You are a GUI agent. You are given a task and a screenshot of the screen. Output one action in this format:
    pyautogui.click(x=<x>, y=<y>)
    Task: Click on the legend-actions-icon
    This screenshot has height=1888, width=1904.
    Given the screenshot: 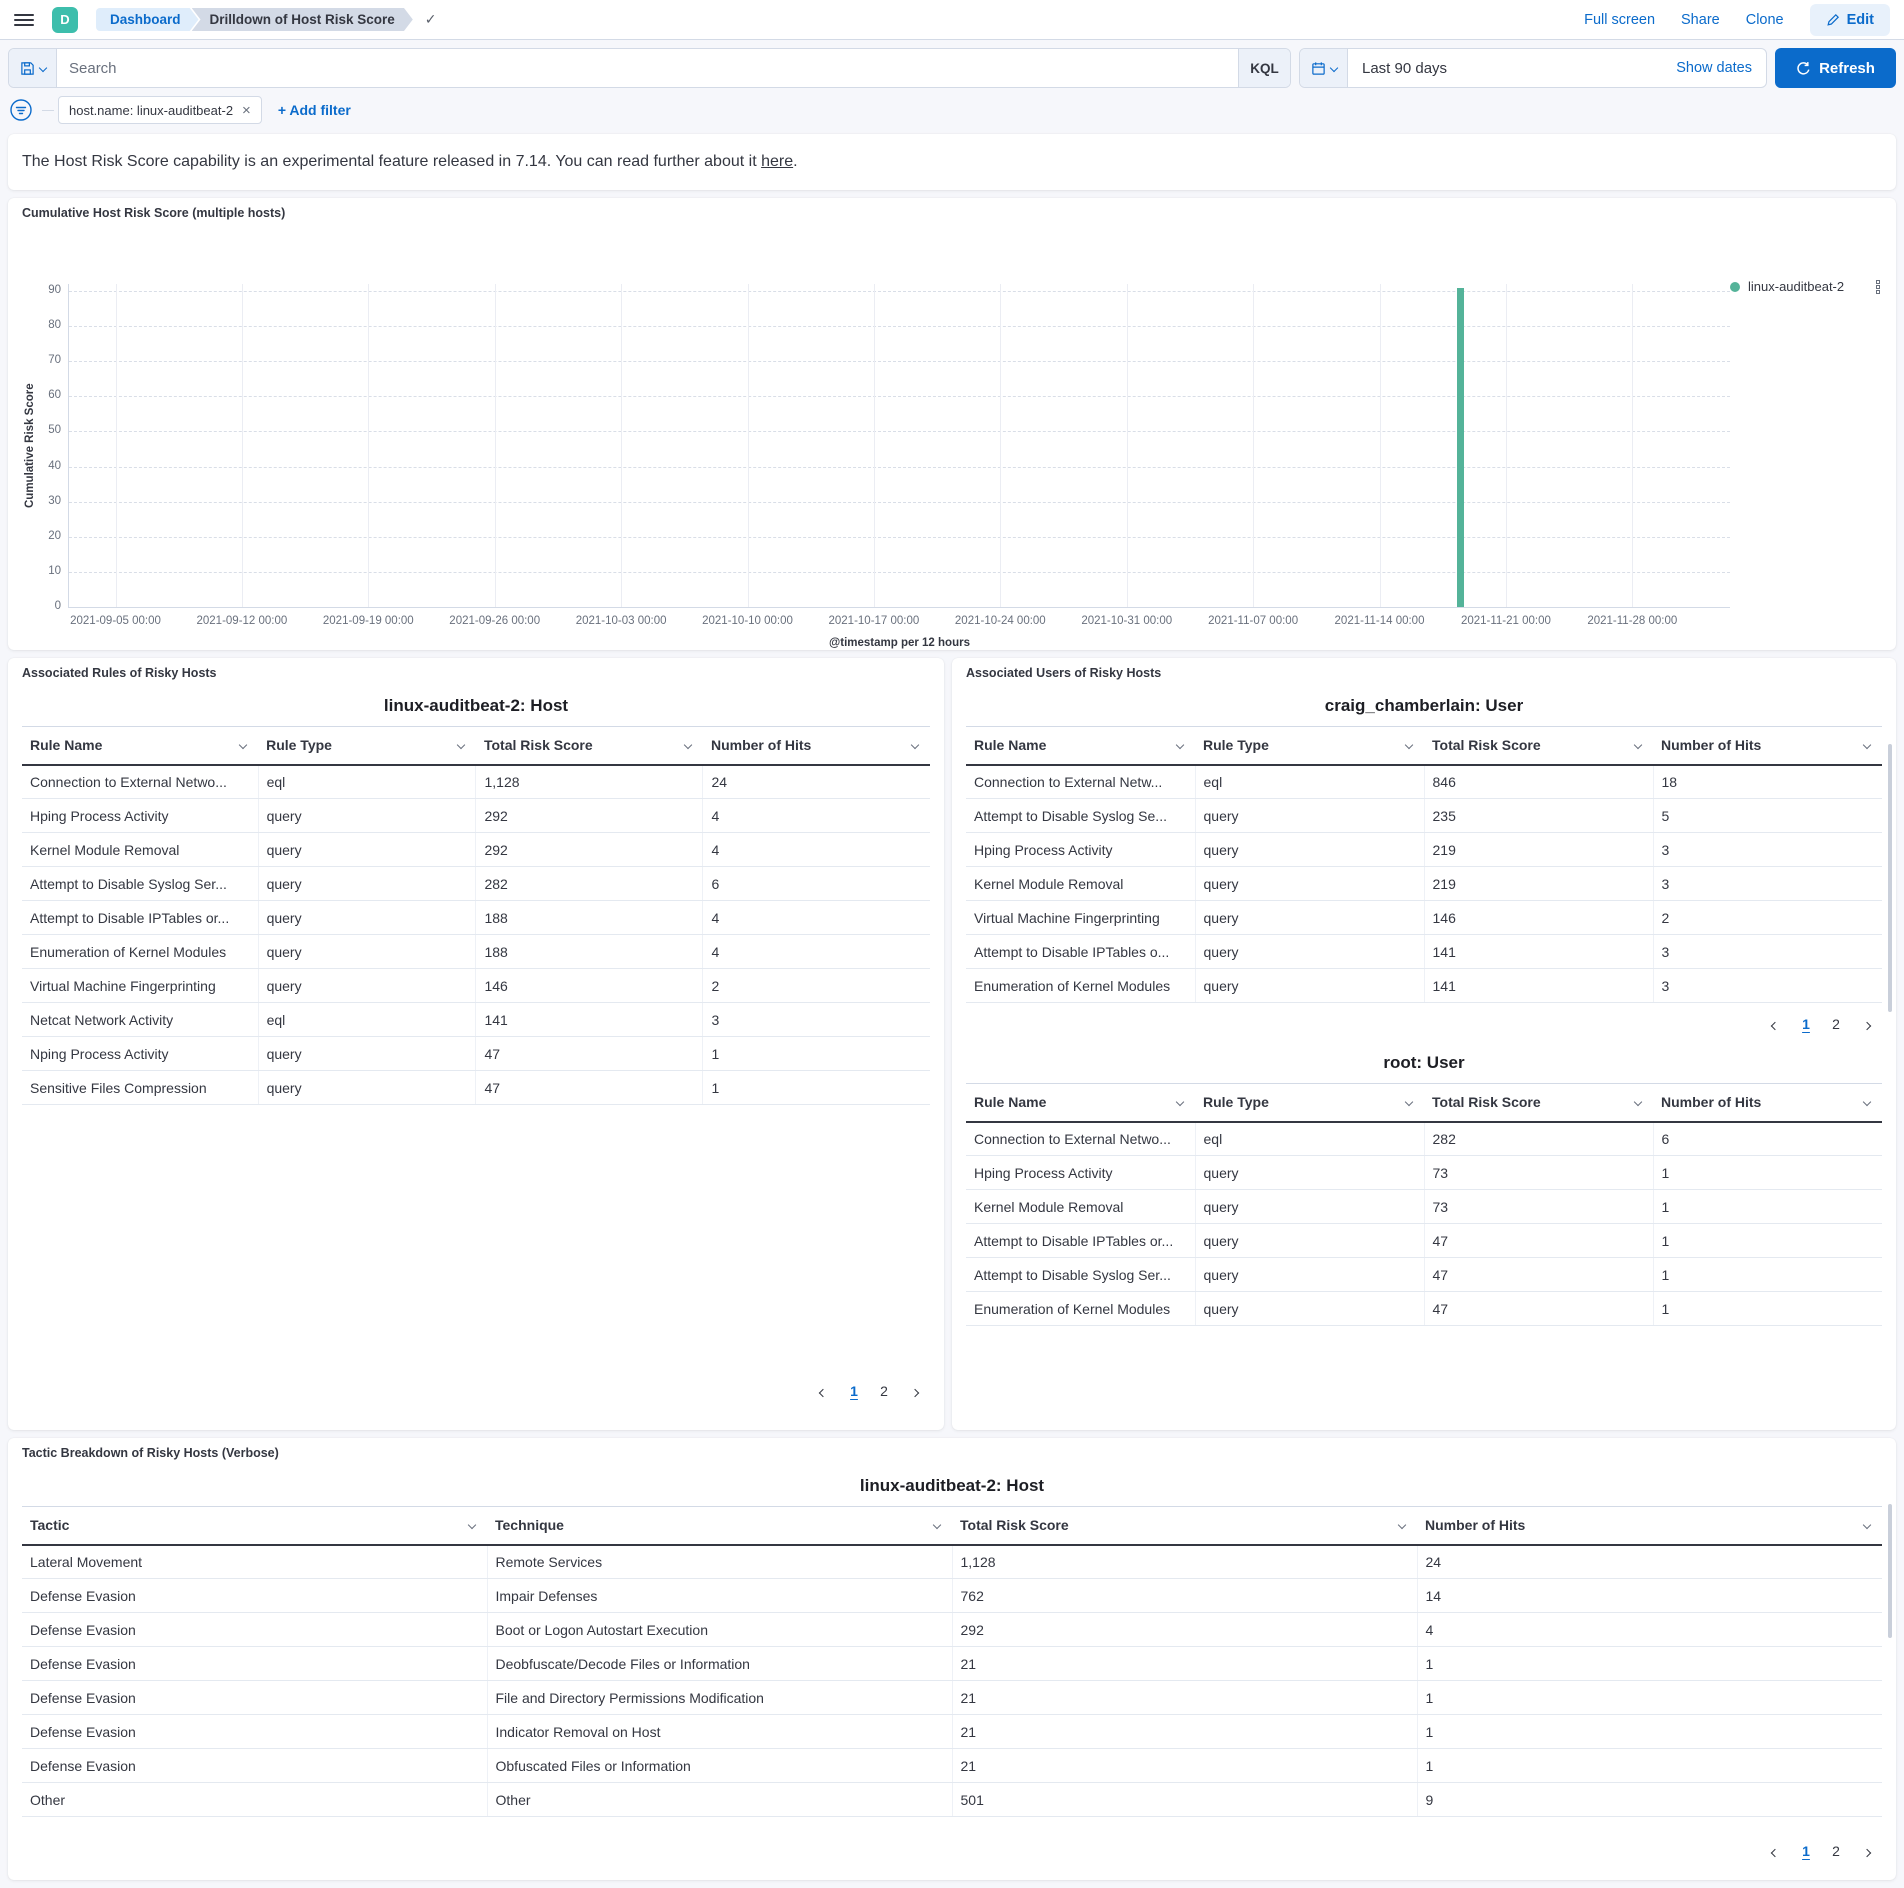 What is the action you would take?
    pyautogui.click(x=1878, y=287)
    